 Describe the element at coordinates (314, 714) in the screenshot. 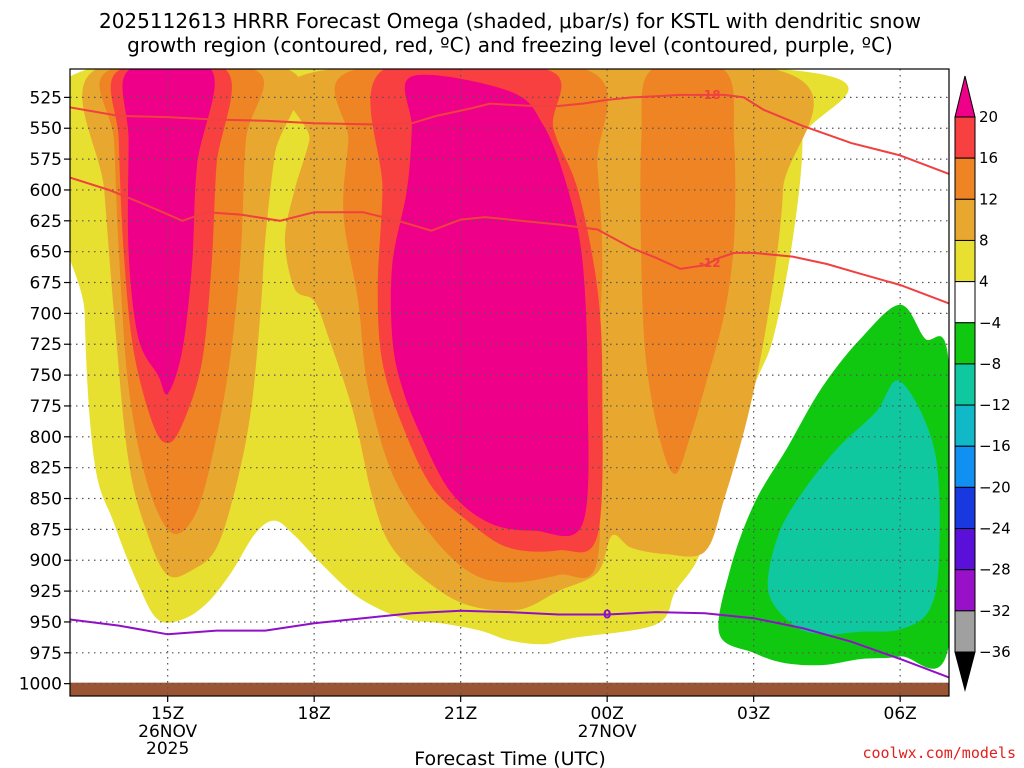

I see `x-tick-label-18Z: 18Z` at that location.